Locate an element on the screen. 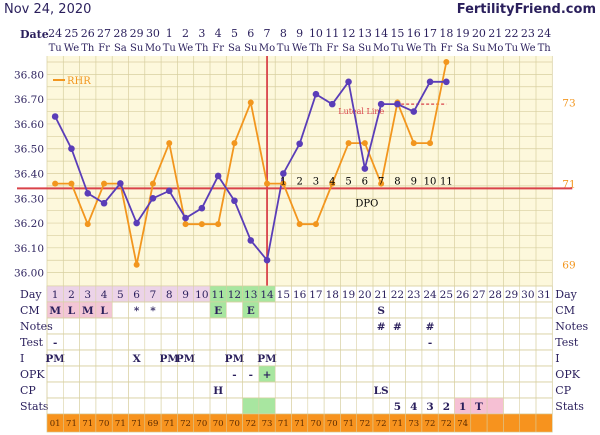 Image resolution: width=600 pixels, height=435 pixels. stats-value: 1 is located at coordinates (462, 407).